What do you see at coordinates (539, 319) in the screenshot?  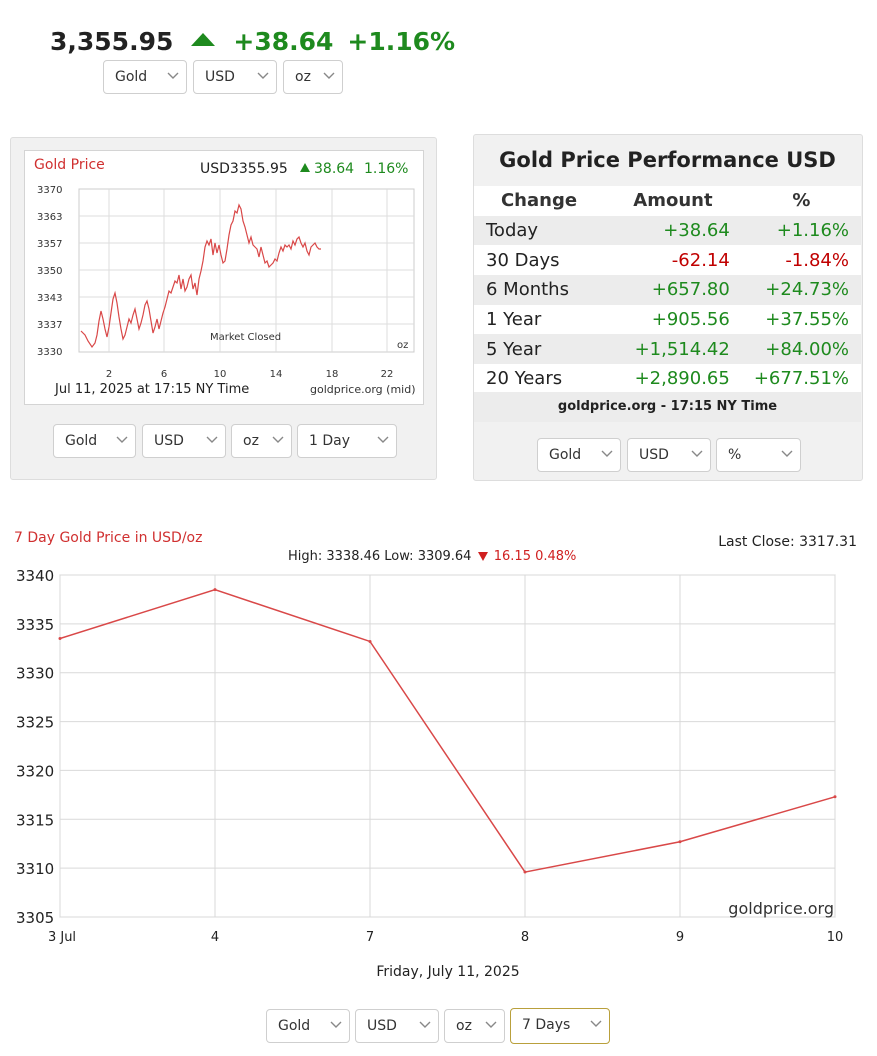 I see `period-cell: 1 Year` at bounding box center [539, 319].